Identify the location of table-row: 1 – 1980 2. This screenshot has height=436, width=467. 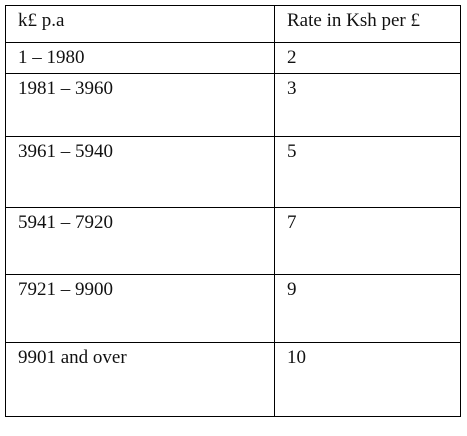
(233, 58).